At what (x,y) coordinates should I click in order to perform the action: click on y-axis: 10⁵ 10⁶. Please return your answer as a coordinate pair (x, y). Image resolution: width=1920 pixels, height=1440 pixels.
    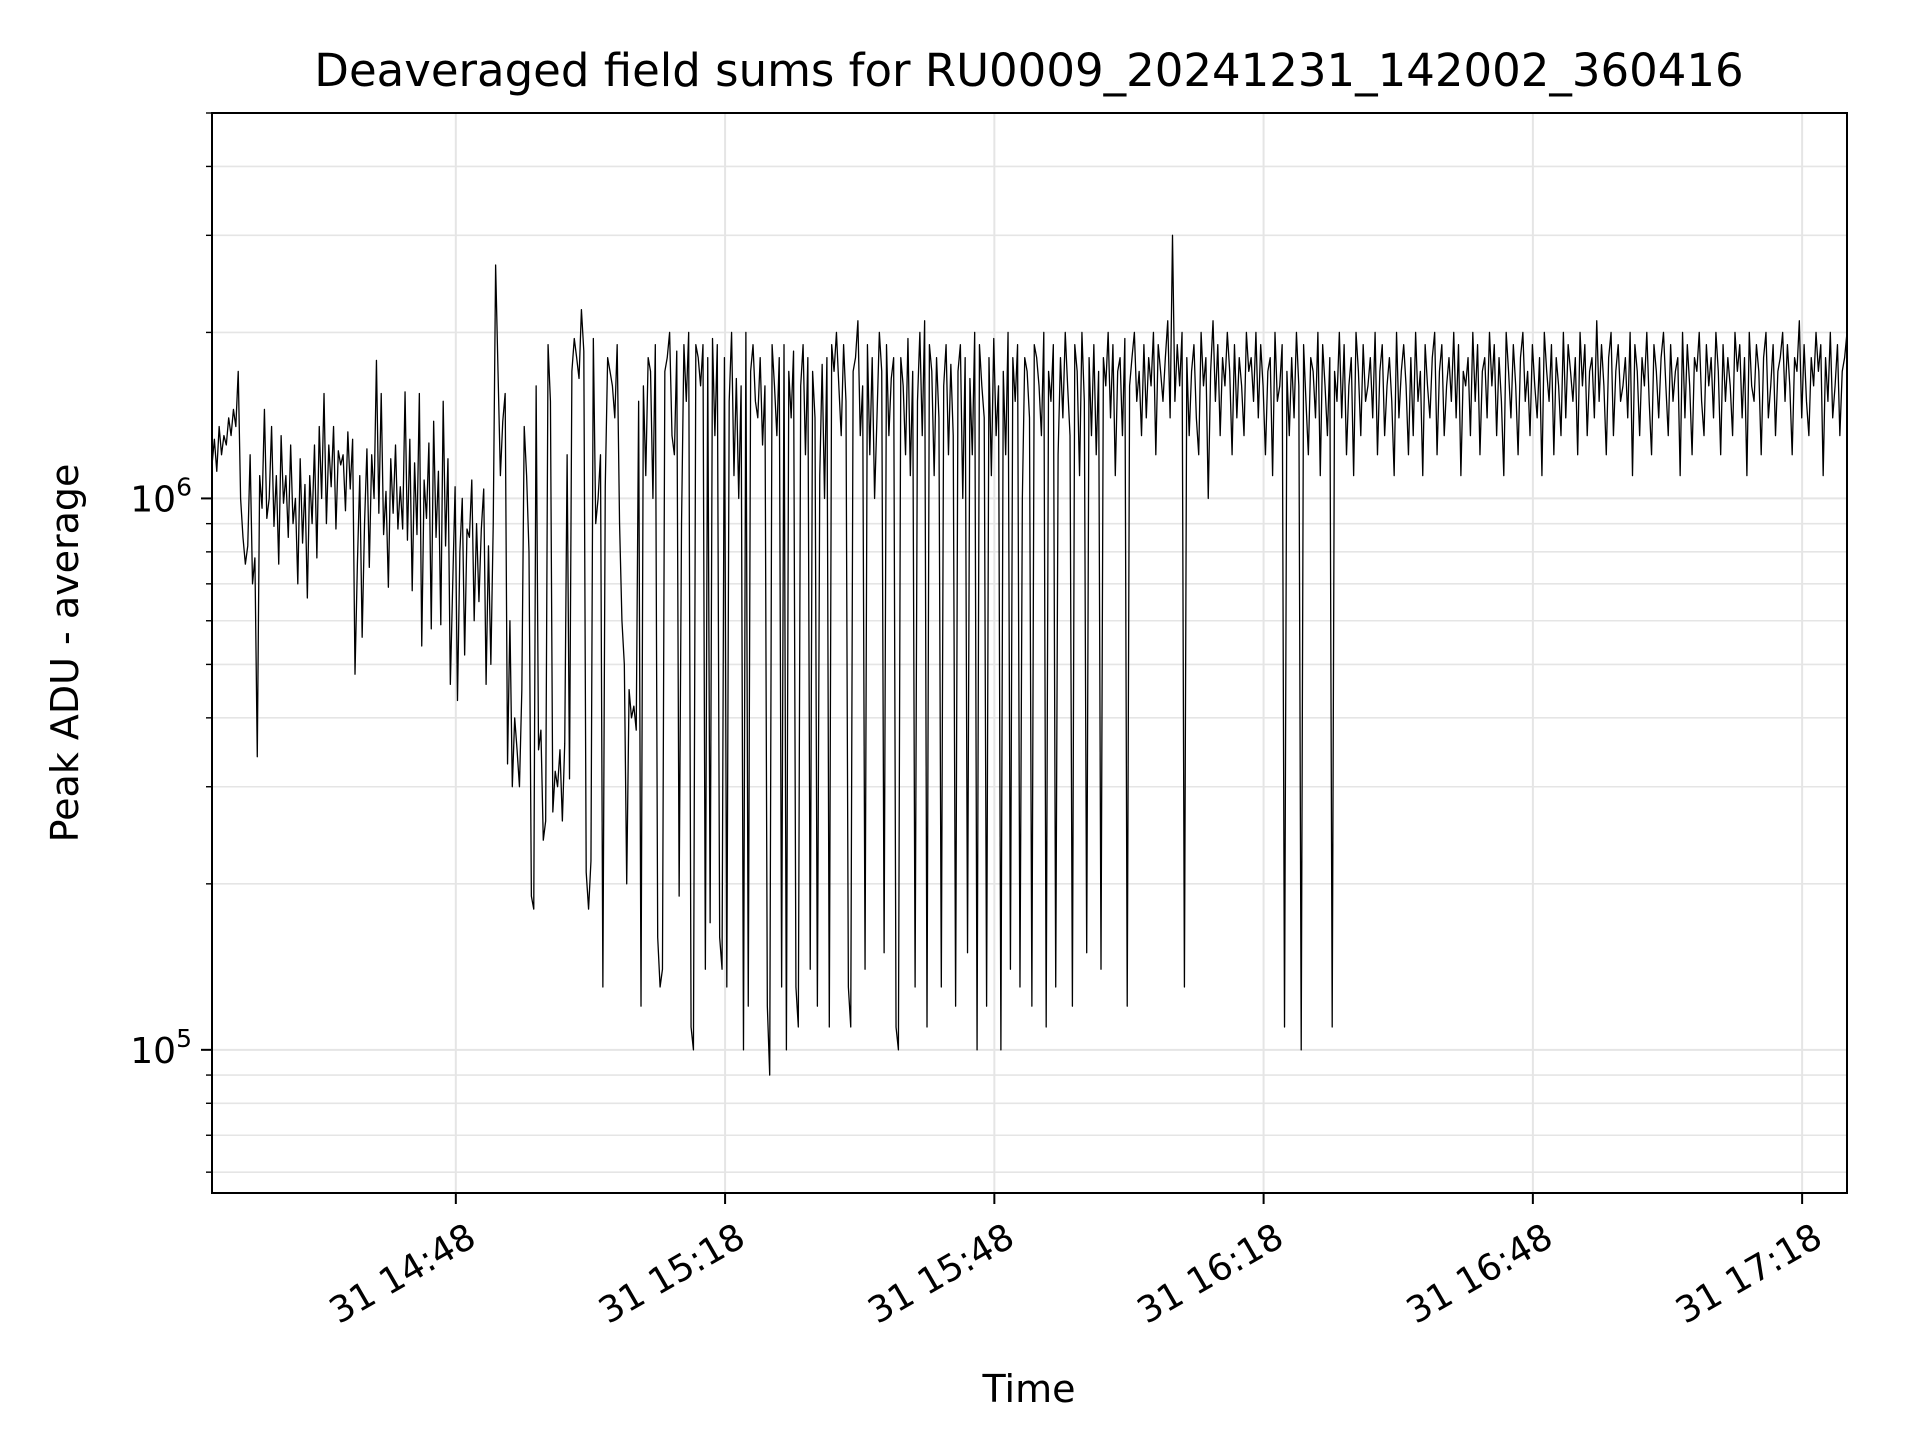
    Looking at the image, I should click on (171, 642).